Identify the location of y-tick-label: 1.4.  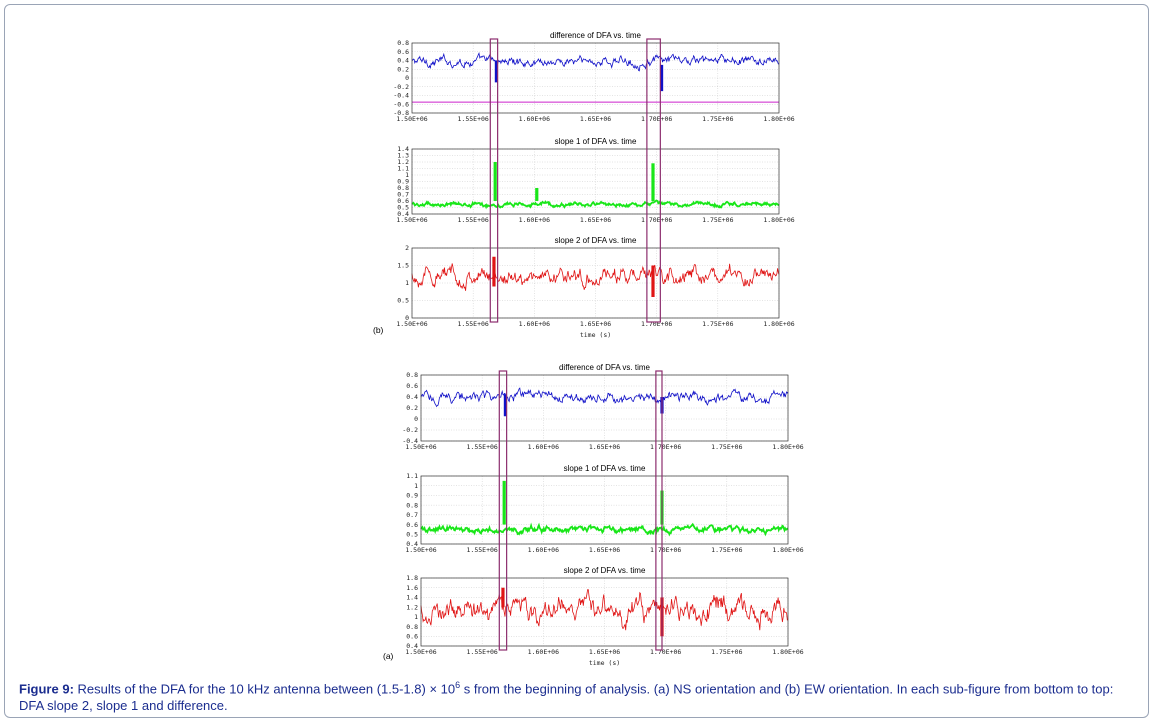
(412, 598).